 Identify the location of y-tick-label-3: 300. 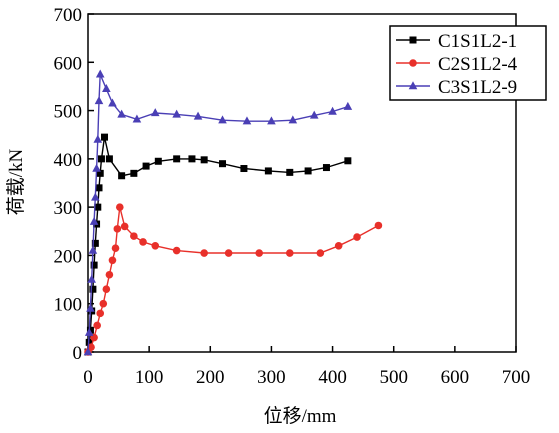
(68, 208).